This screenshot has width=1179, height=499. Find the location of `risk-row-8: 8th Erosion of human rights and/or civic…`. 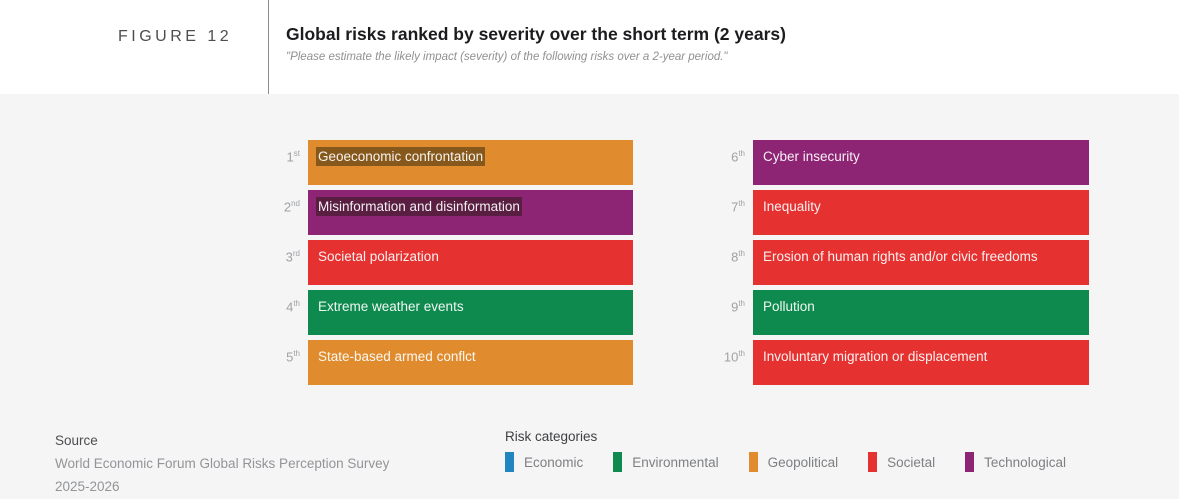

risk-row-8: 8th Erosion of human rights and/or civic… is located at coordinates (901, 262).